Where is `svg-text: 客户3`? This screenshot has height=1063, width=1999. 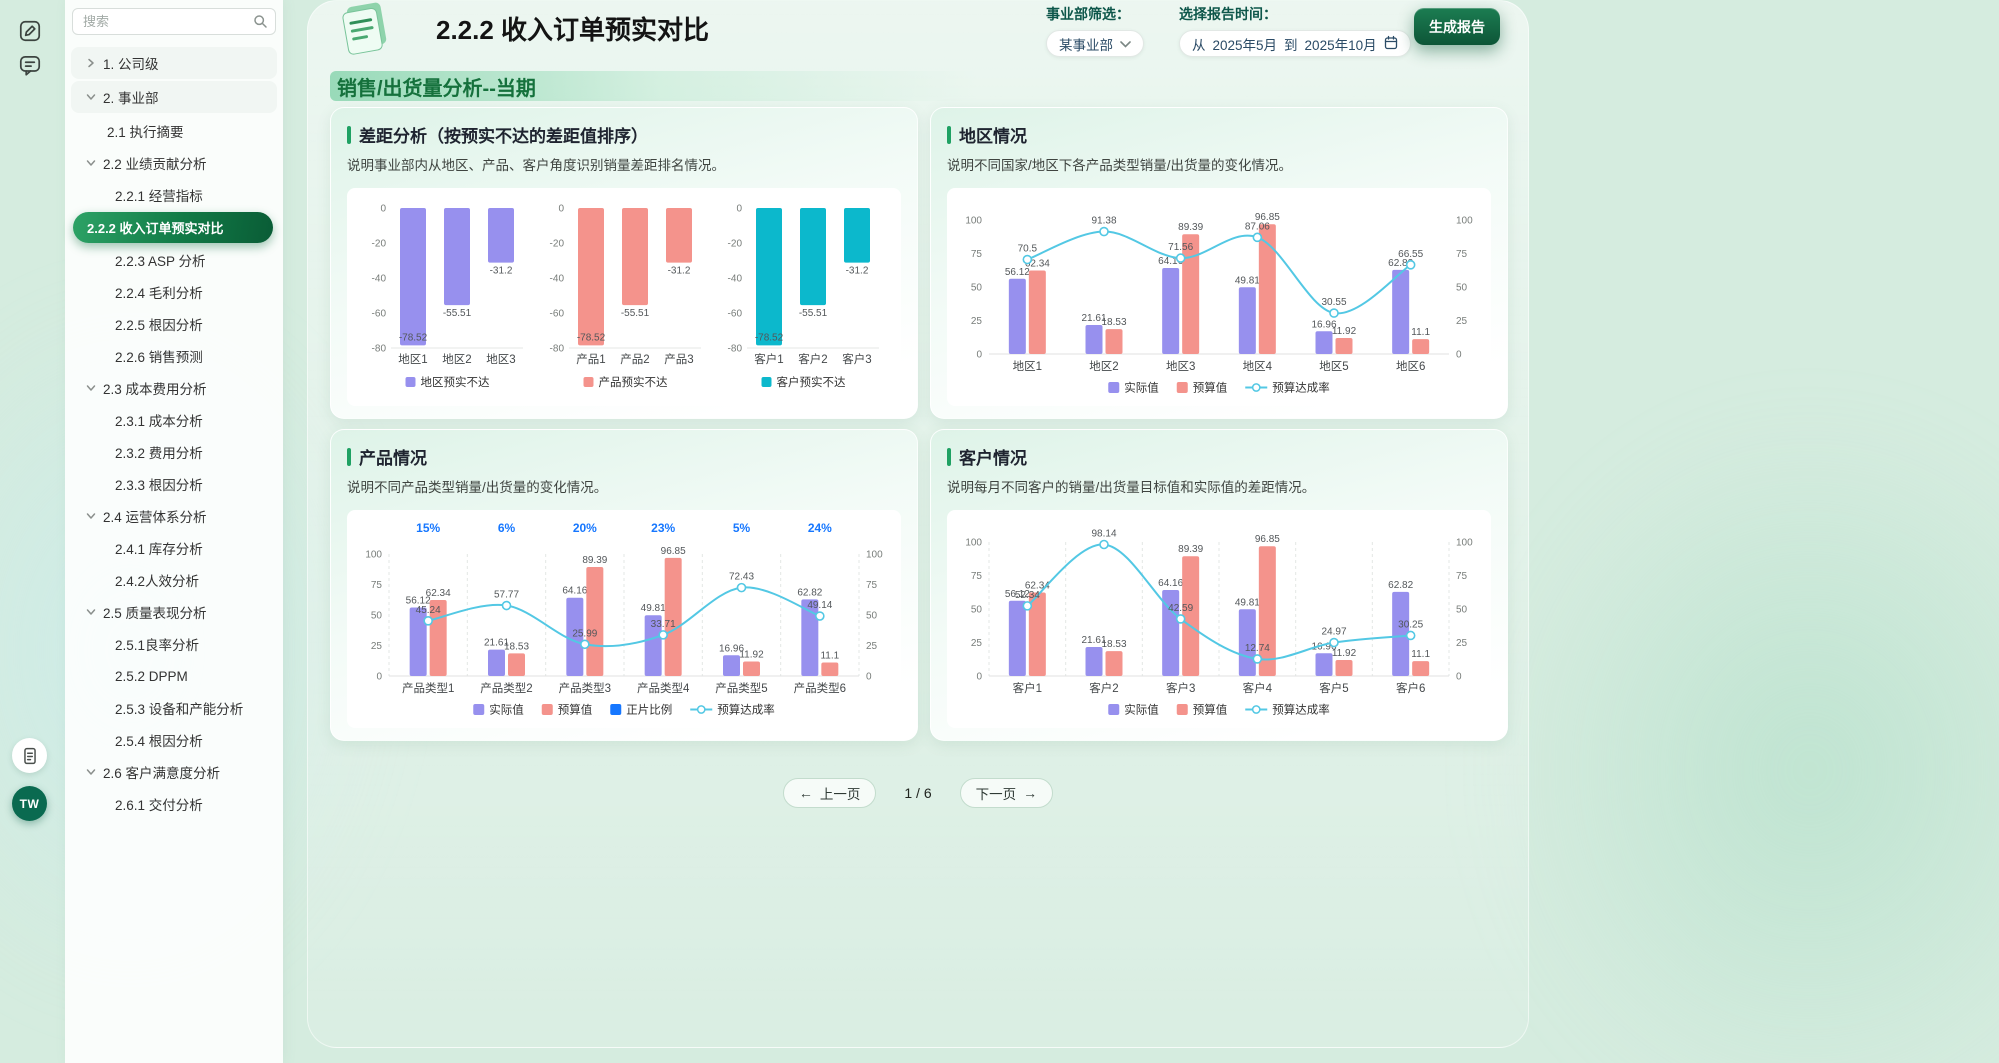
svg-text: 客户3 is located at coordinates (1180, 688).